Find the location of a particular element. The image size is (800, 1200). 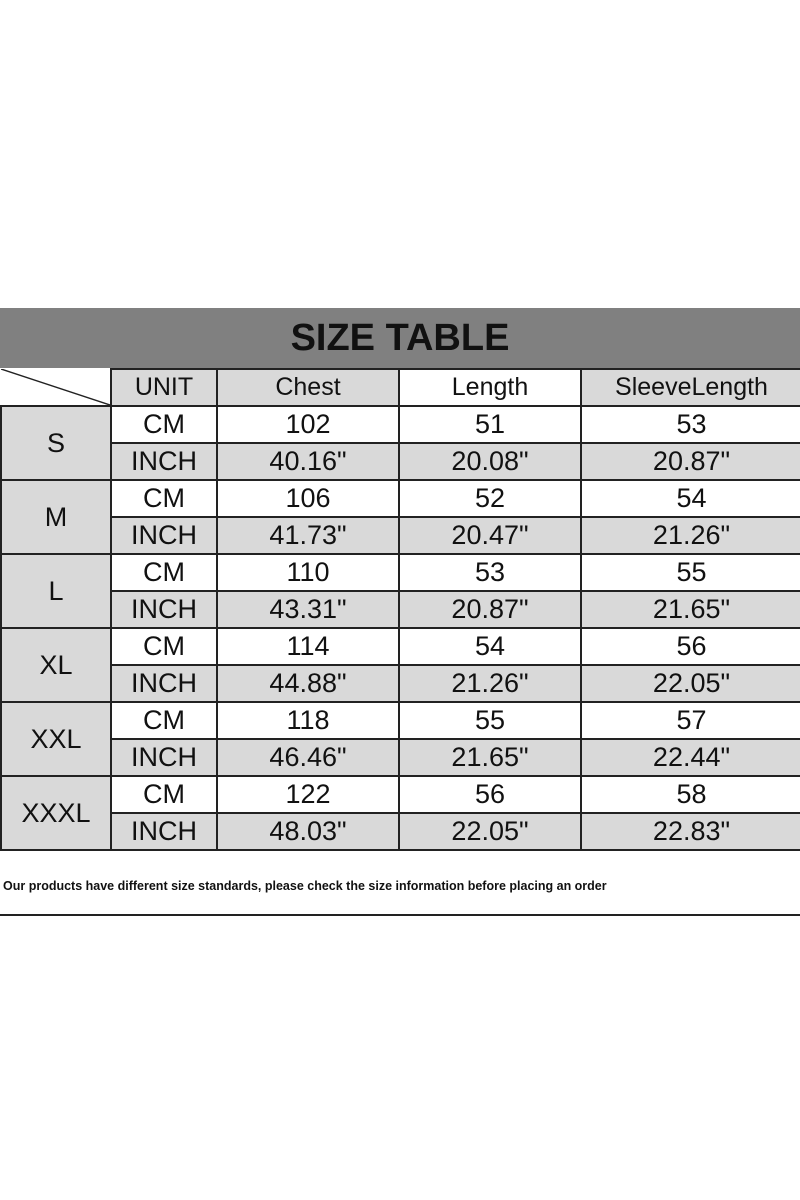

table-row: L CM 110 53 55 is located at coordinates (400, 591).